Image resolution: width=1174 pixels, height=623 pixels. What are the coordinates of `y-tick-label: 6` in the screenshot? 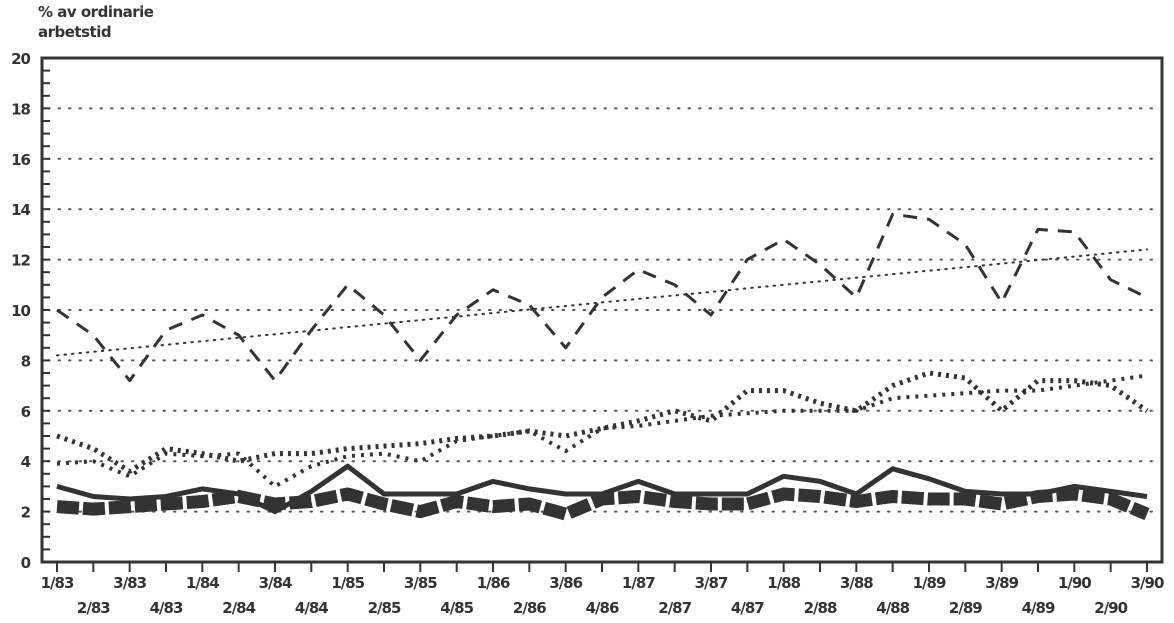 It's located at (26, 412).